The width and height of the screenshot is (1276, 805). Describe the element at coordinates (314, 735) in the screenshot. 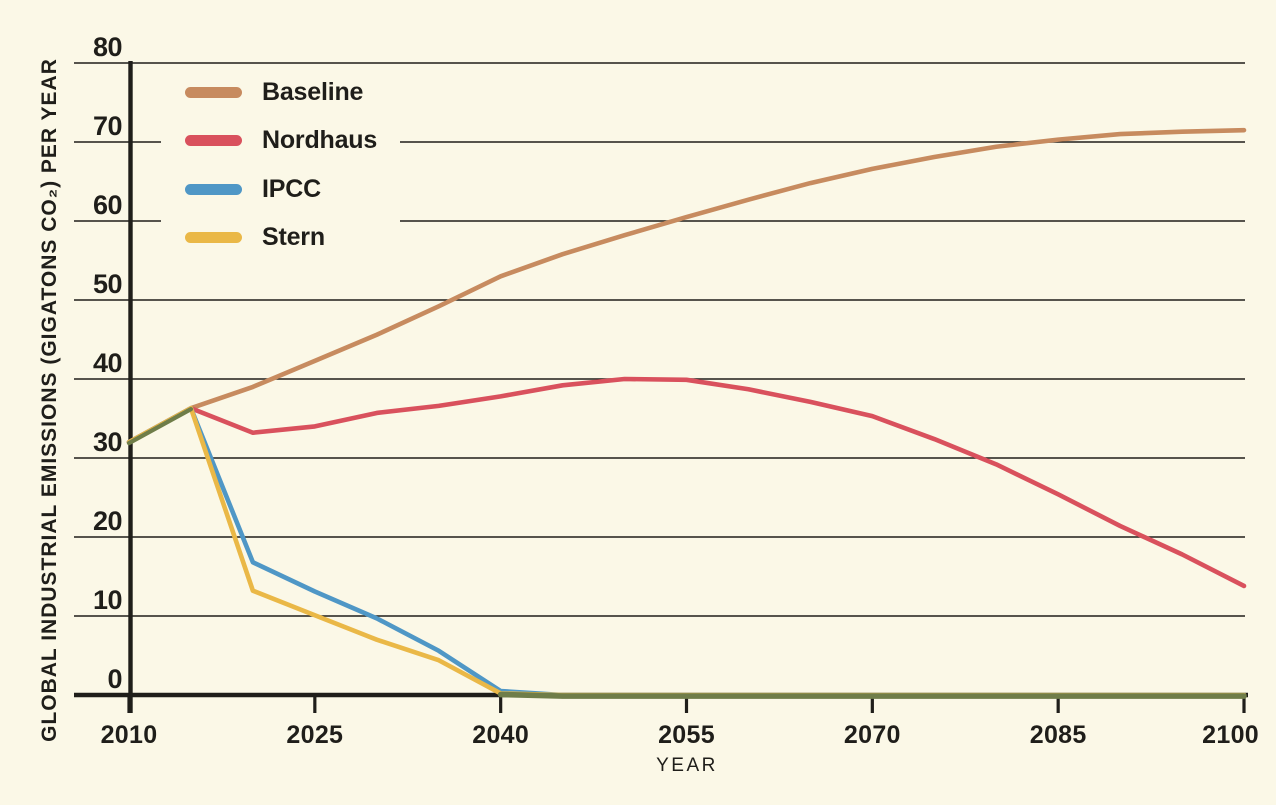

I see `x-tick-label-2025: 2025` at that location.